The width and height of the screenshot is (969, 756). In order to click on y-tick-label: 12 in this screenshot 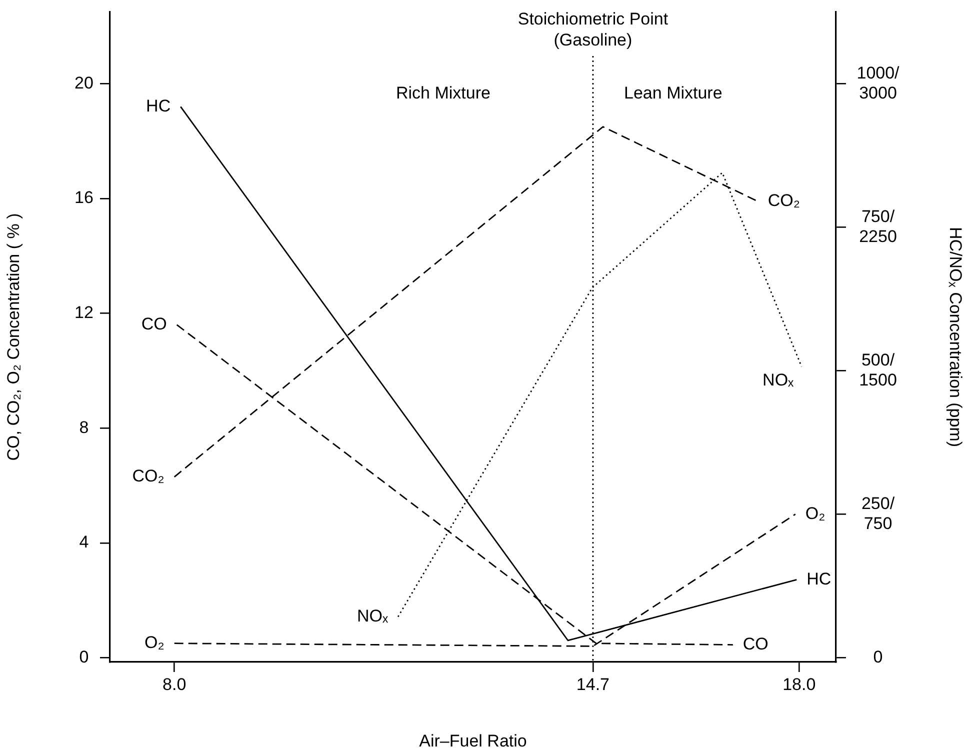, I will do `click(84, 312)`.